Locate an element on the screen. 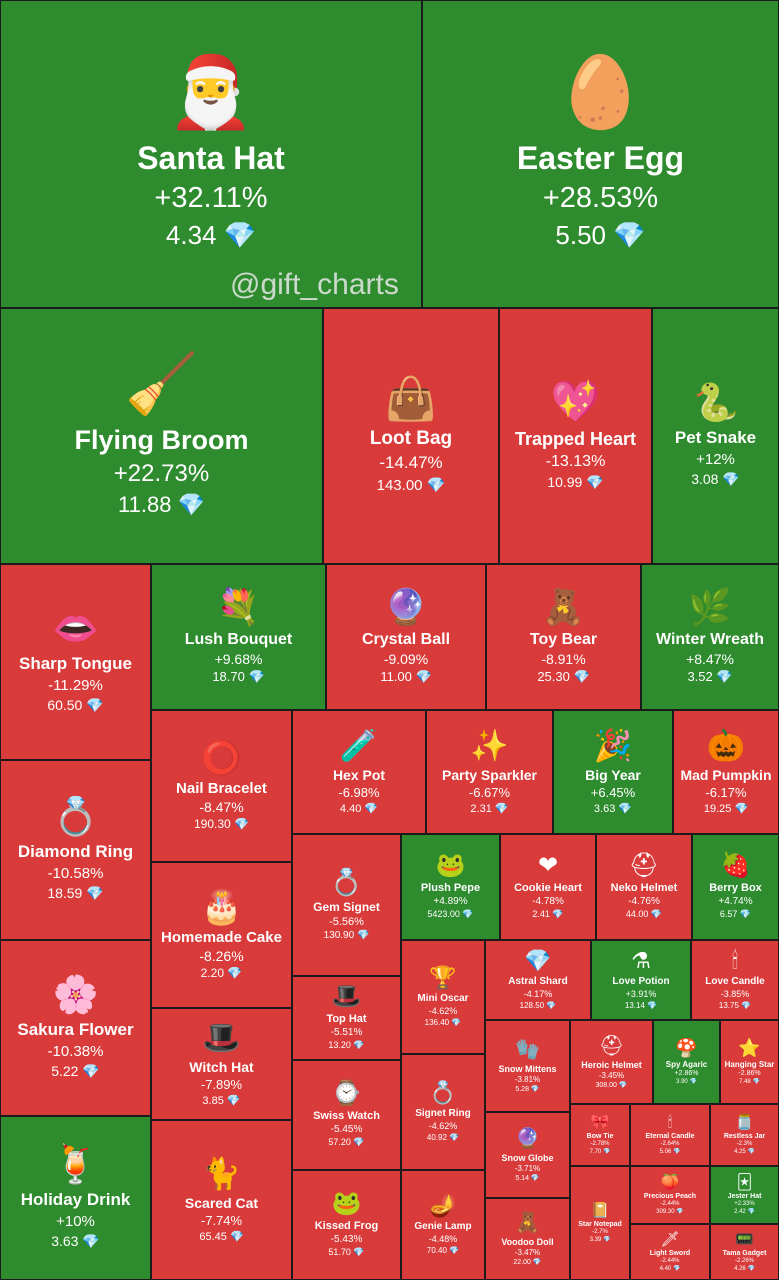 This screenshot has height=1280, width=779. gift-icon: 🎅 is located at coordinates (211, 92).